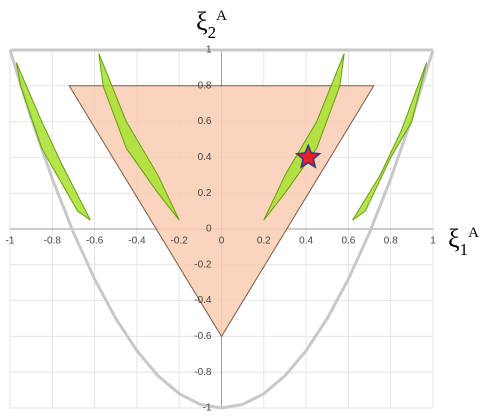 The width and height of the screenshot is (500, 418). What do you see at coordinates (222, 241) in the screenshot?
I see `x-tick-label: 0` at bounding box center [222, 241].